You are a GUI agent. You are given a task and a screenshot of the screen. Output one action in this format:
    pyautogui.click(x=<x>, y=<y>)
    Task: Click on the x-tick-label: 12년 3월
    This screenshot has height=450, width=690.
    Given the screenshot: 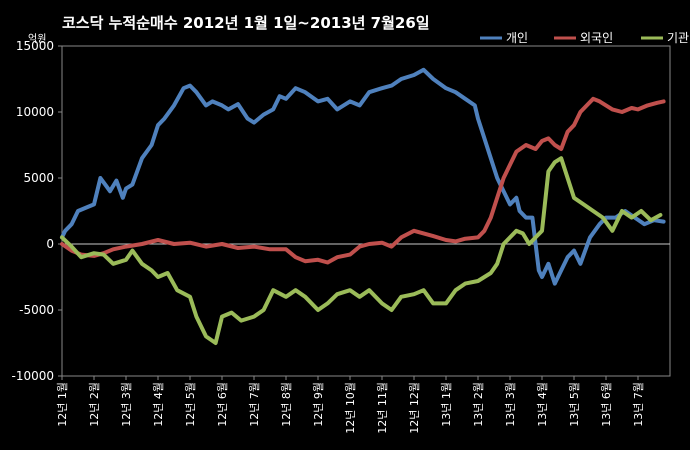 What is the action you would take?
    pyautogui.click(x=126, y=404)
    